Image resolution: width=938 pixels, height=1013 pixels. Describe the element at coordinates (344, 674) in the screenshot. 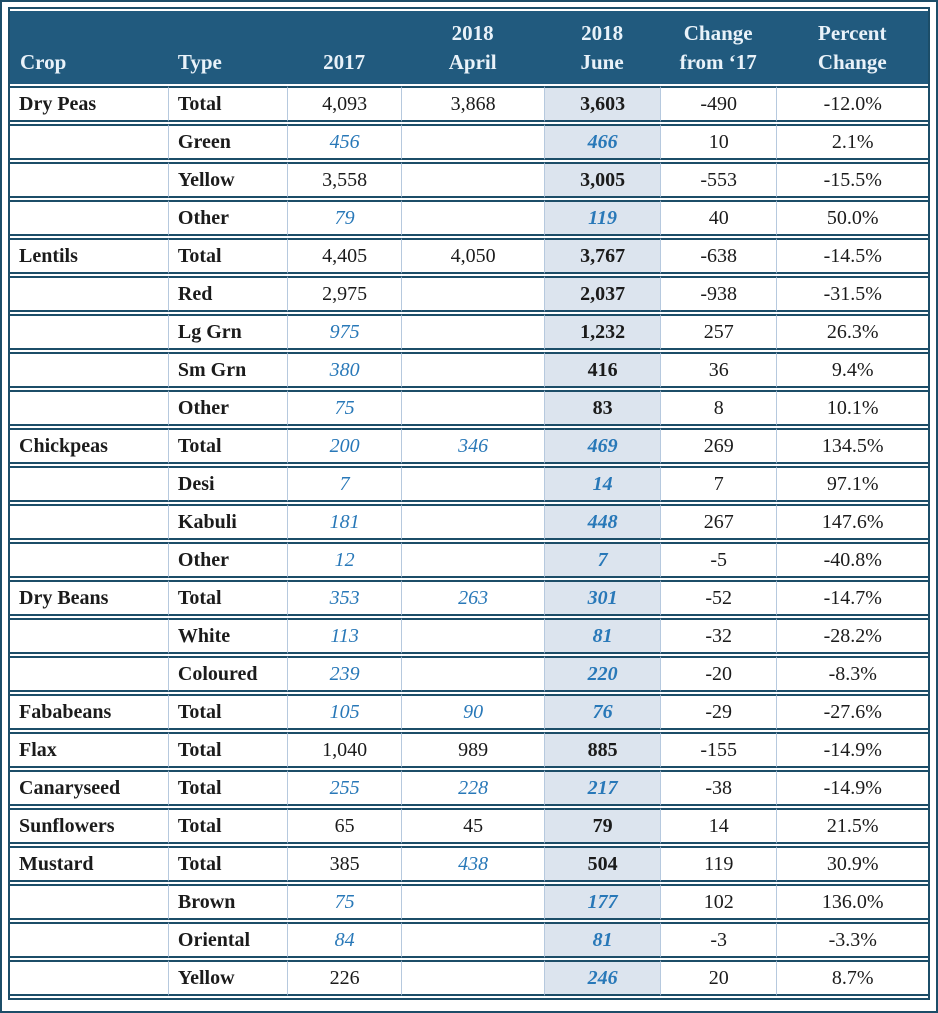

I see `value-2017-cell: 239` at that location.